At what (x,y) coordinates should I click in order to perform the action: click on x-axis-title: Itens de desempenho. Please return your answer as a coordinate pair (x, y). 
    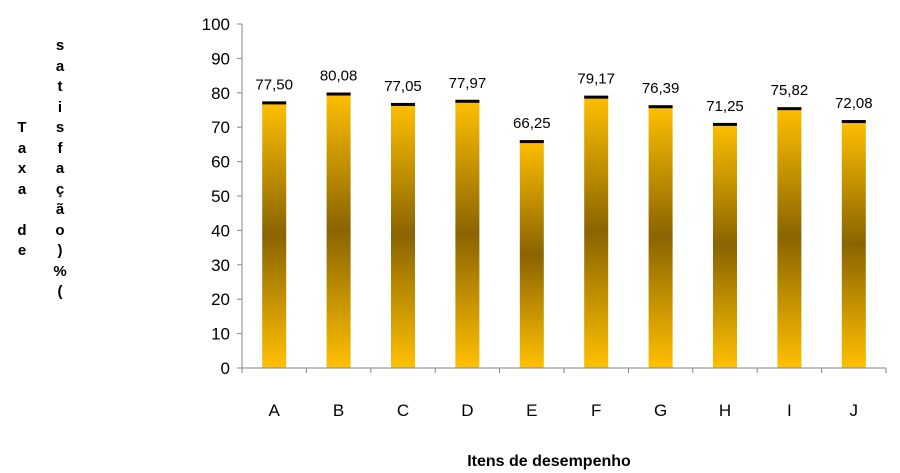
    Looking at the image, I should click on (549, 461).